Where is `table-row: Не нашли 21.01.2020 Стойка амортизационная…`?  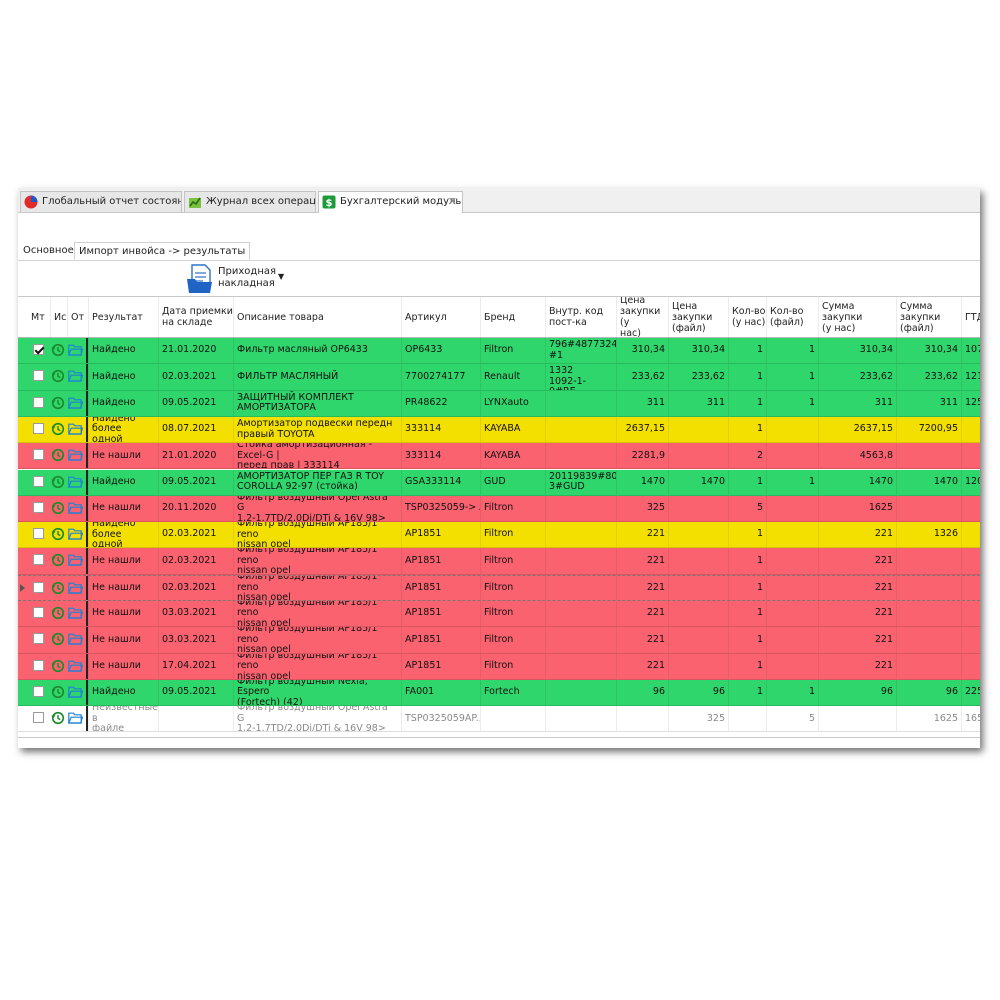 table-row: Не нашли 21.01.2020 Стойка амортизационная… is located at coordinates (499, 456).